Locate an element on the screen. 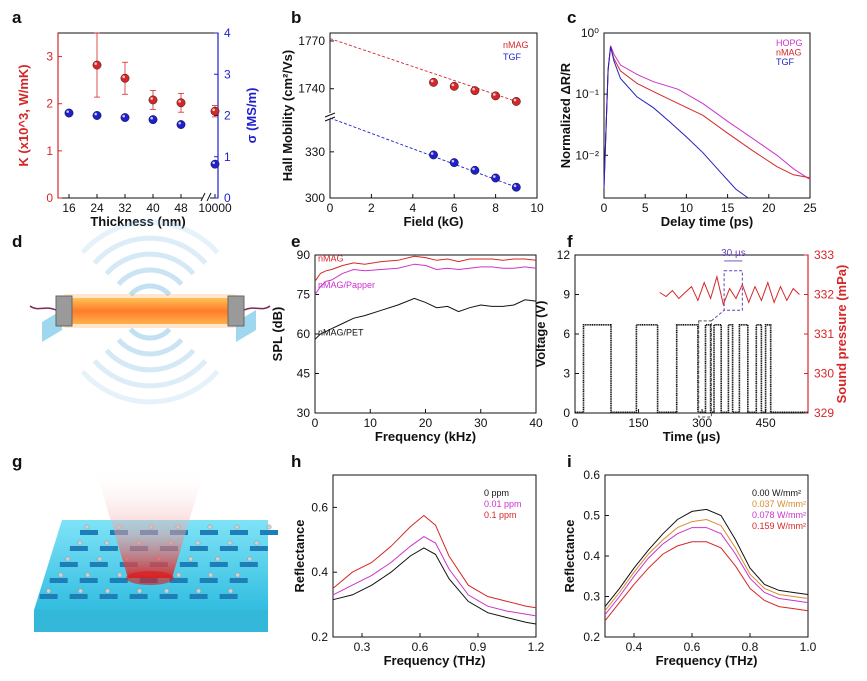 The width and height of the screenshot is (867, 681). legend-entry: 0.037 W/mm² is located at coordinates (779, 504).